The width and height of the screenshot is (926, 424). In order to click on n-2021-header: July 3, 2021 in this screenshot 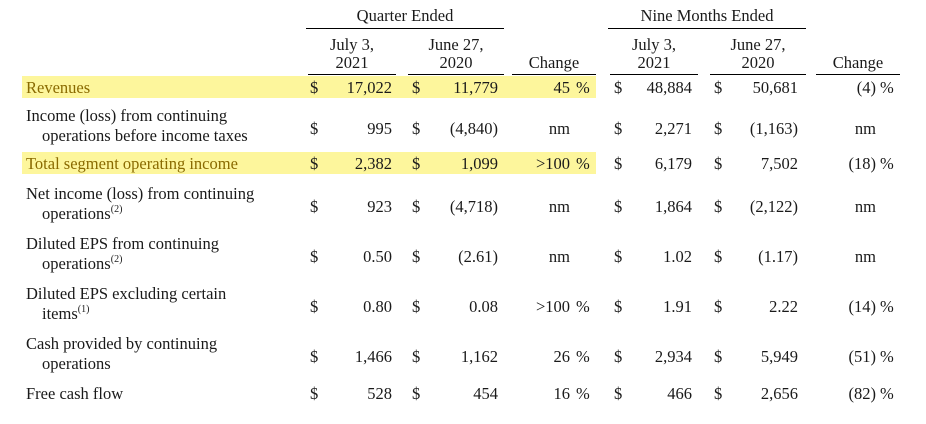, I will do `click(654, 55)`.